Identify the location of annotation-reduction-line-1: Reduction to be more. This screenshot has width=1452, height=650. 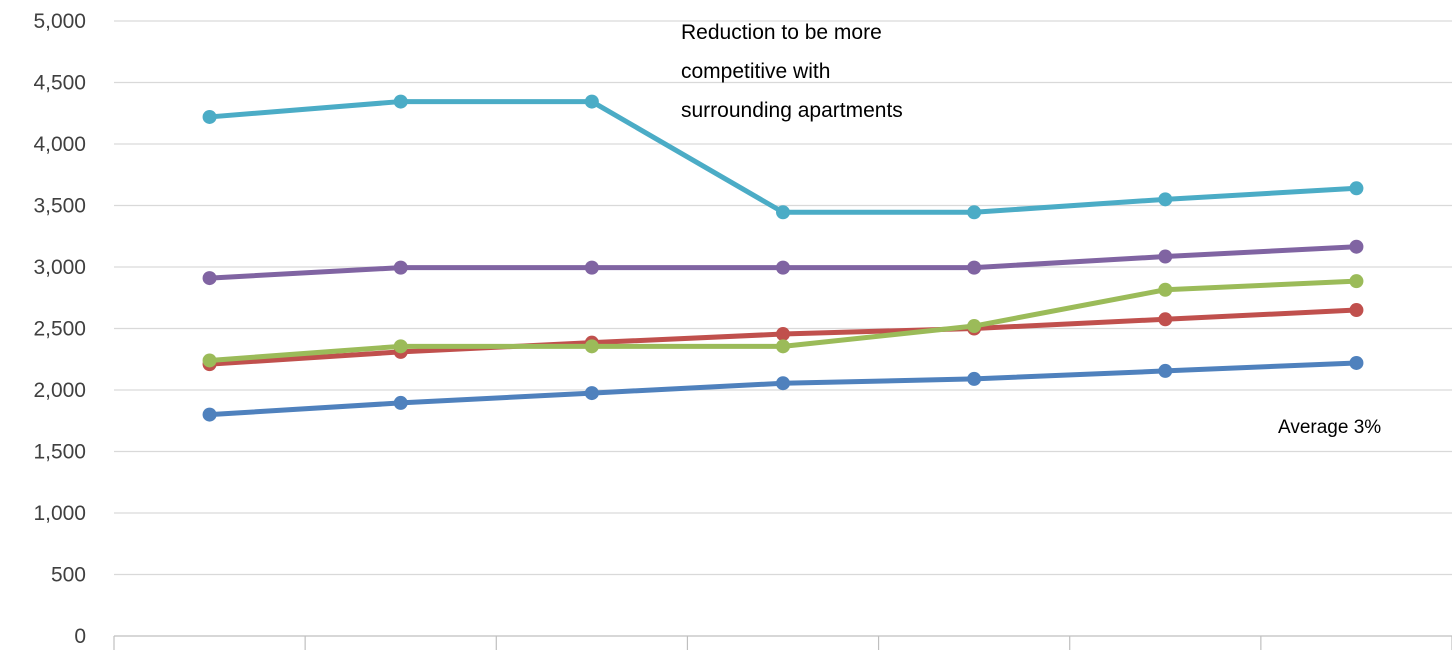
(781, 32).